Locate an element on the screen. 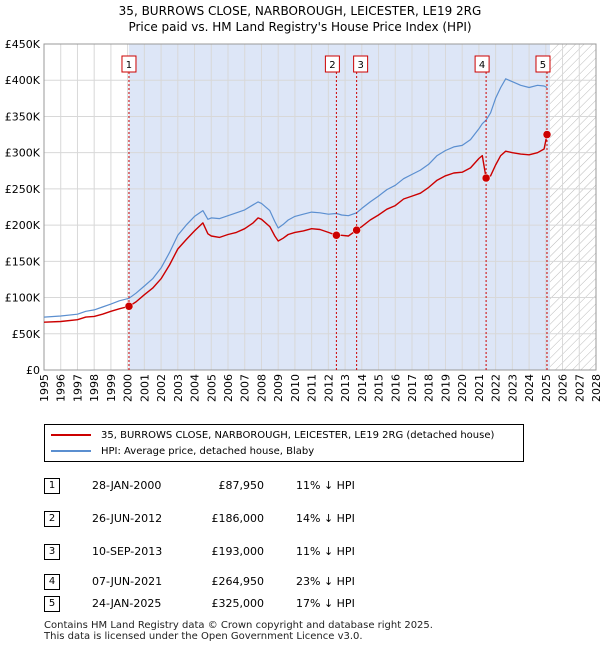 Image resolution: width=600 pixels, height=650 pixels. x-tick-label: 2009 is located at coordinates (278, 388).